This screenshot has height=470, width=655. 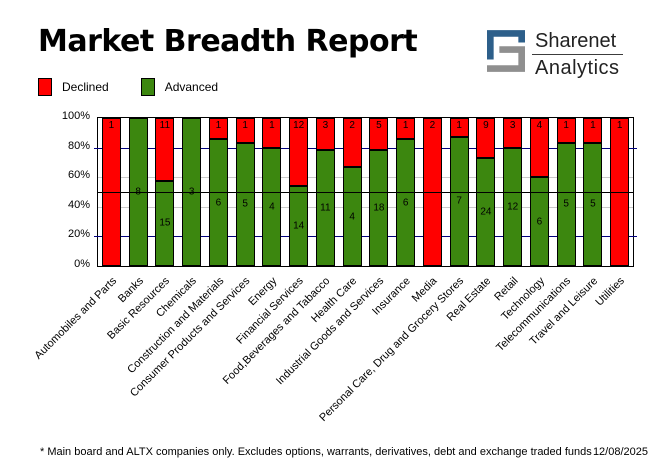 I want to click on y-axis-tick-label: 0%, so click(x=82, y=264).